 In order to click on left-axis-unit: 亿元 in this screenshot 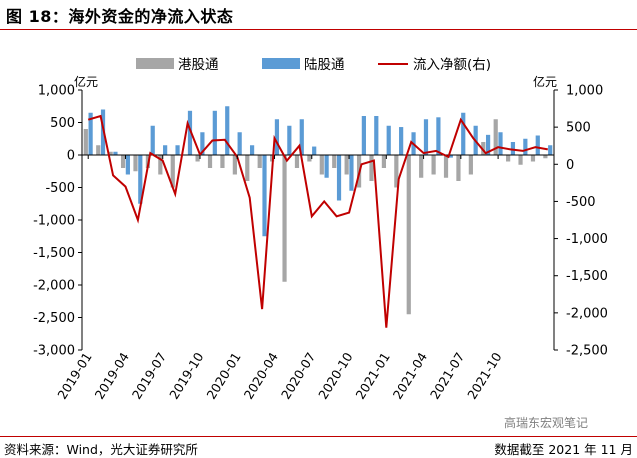, I will do `click(86, 81)`.